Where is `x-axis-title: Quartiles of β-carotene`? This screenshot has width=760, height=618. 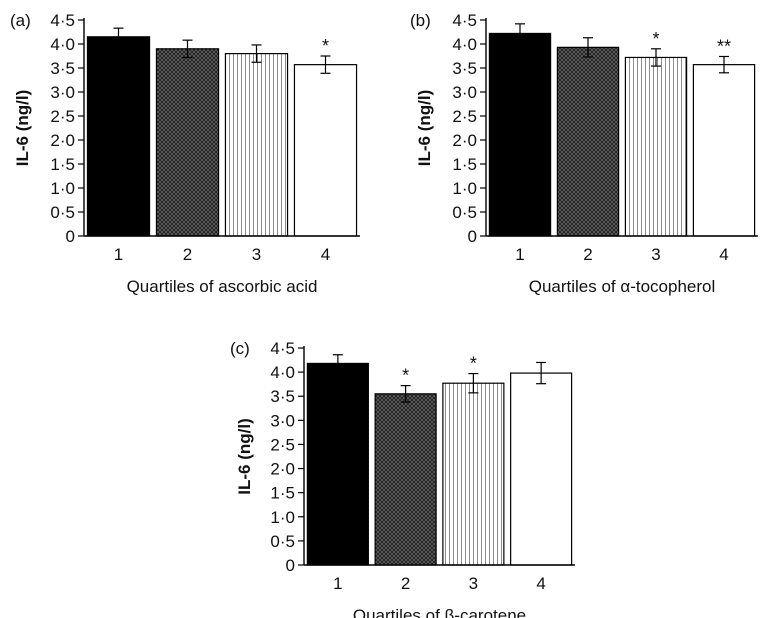
x-axis-title: Quartiles of β-carotene is located at coordinates (439, 612).